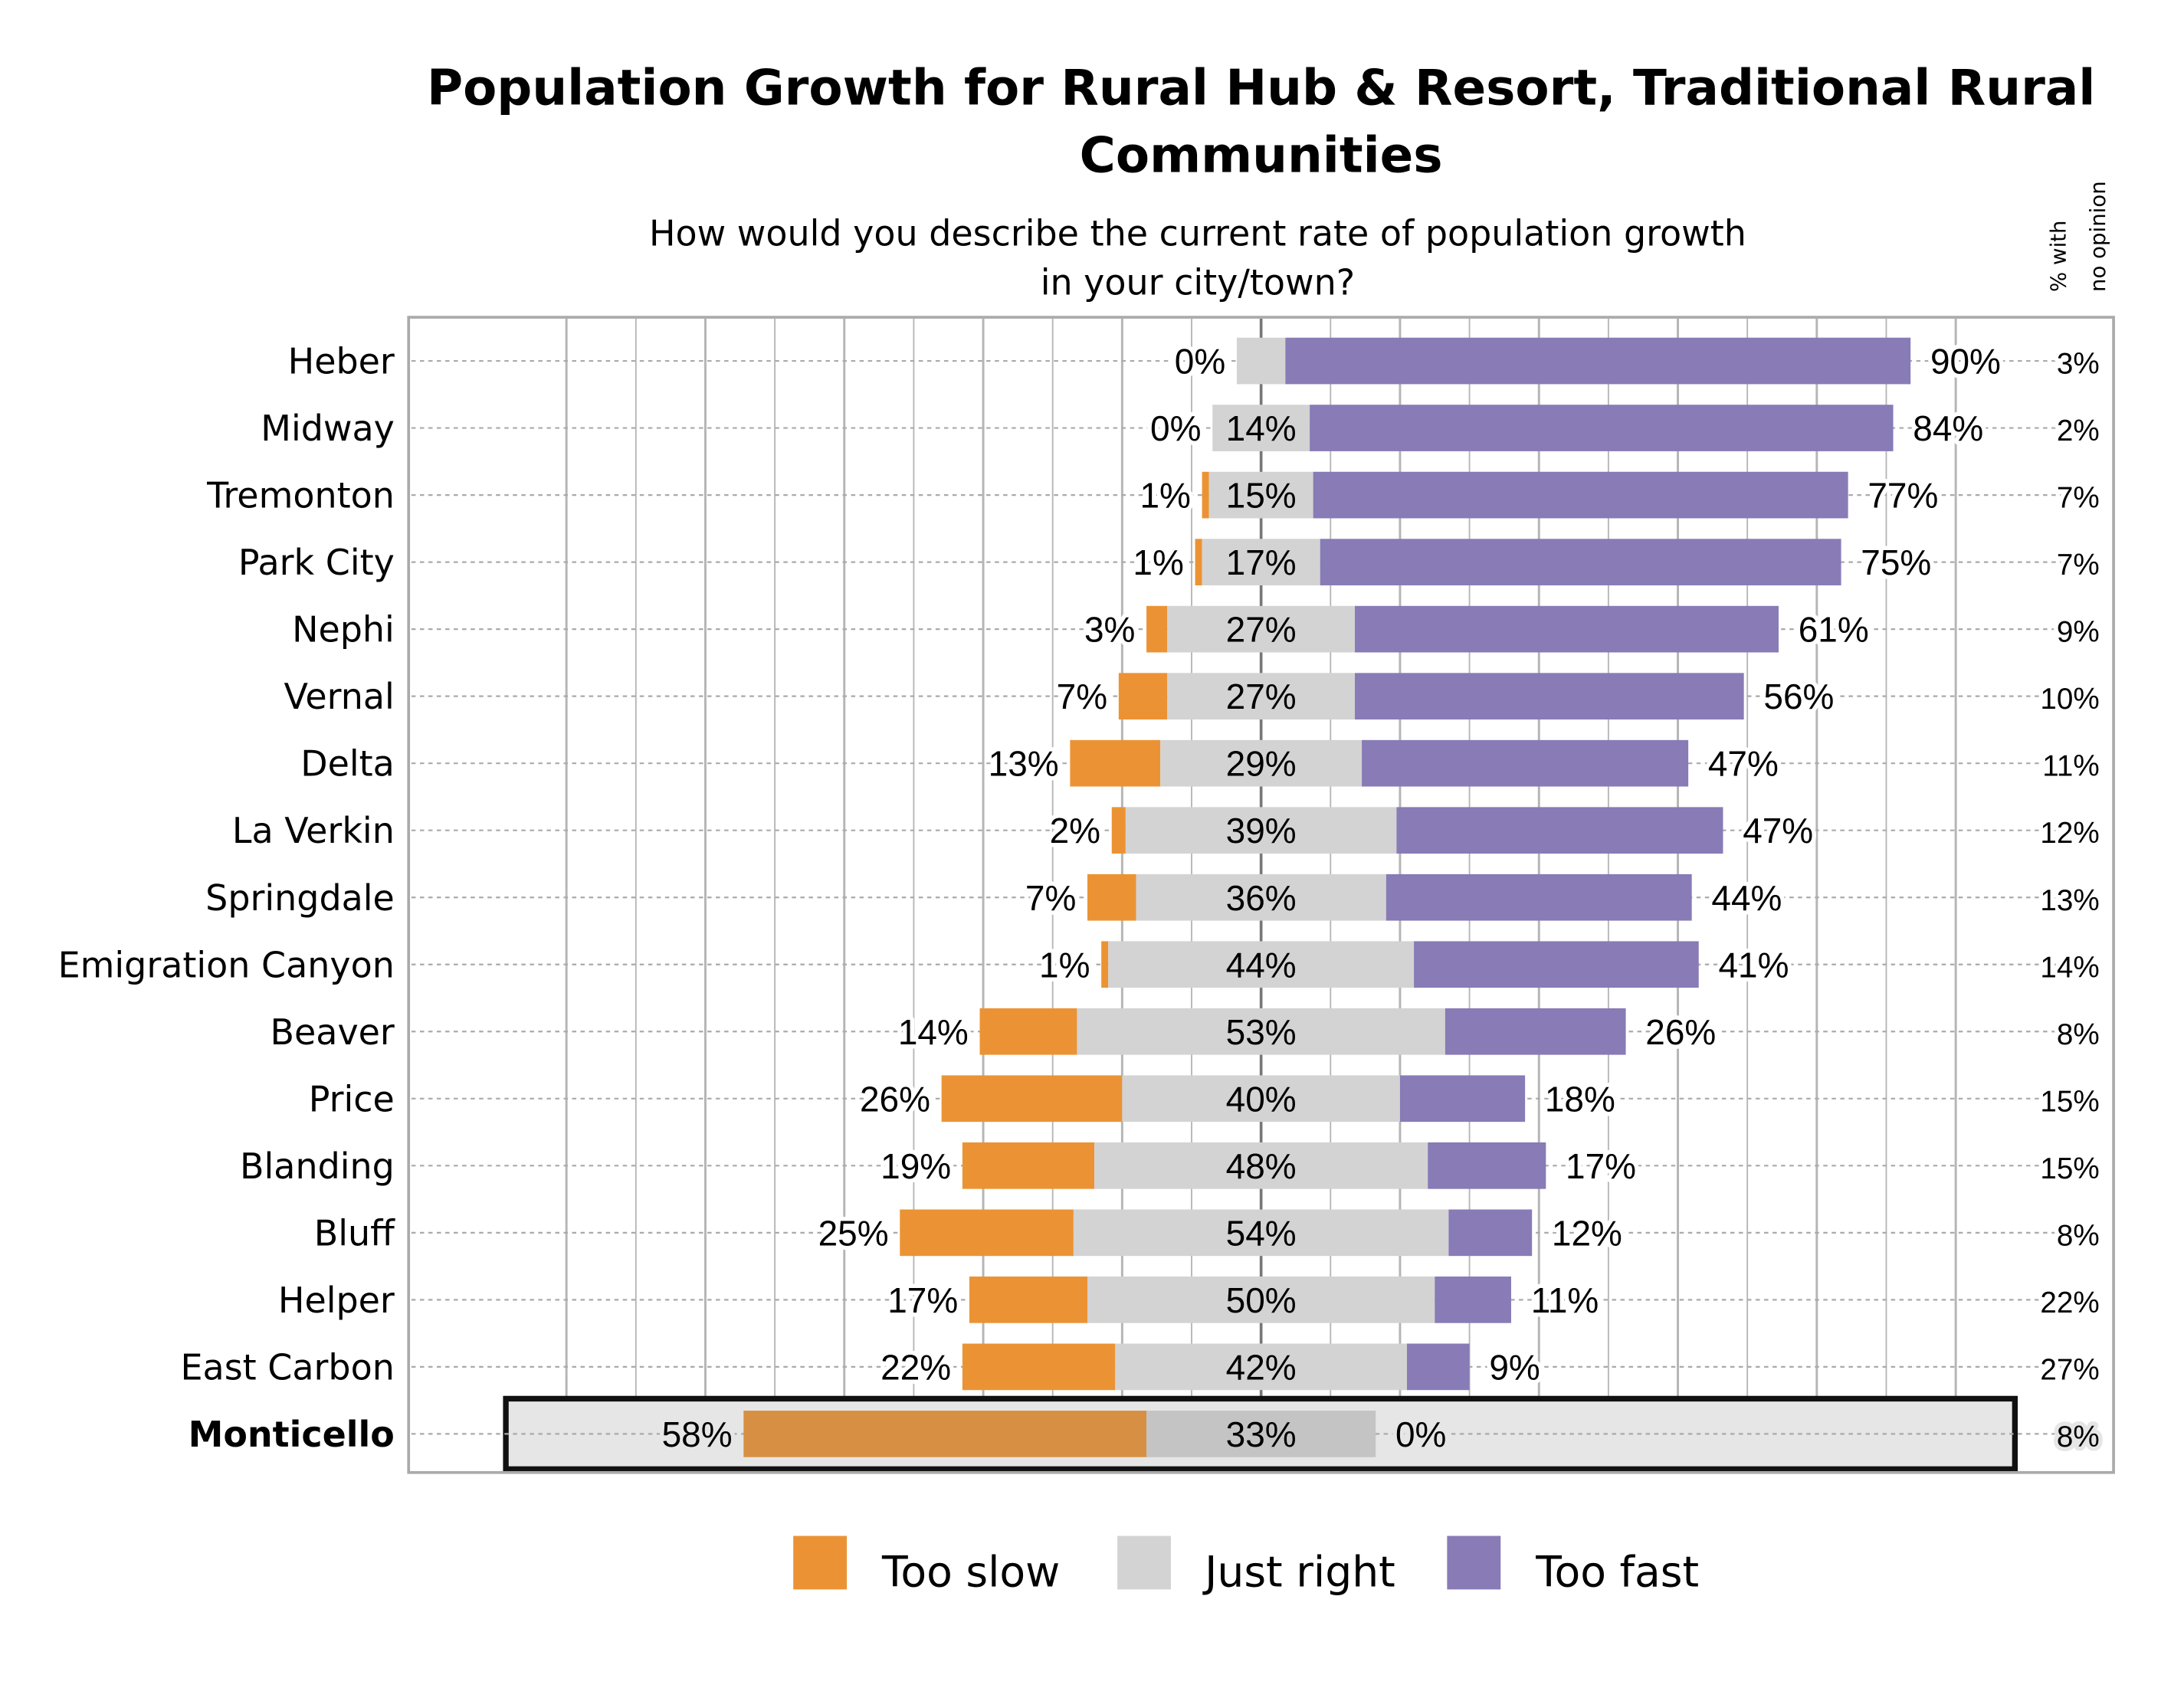  What do you see at coordinates (1587, 1233) in the screenshot?
I see `label-too-fast: 12%` at bounding box center [1587, 1233].